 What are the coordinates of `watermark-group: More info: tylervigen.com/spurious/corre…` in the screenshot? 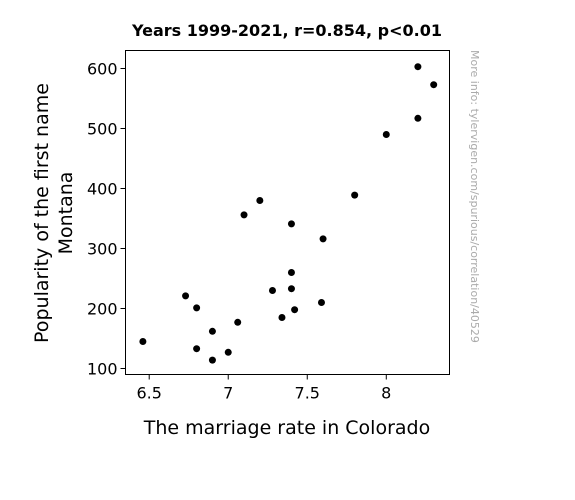 It's located at (474, 196).